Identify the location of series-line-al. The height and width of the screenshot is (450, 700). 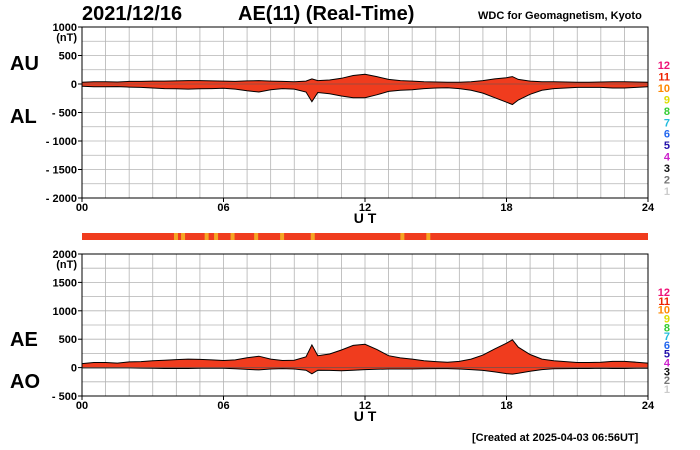
(365, 95).